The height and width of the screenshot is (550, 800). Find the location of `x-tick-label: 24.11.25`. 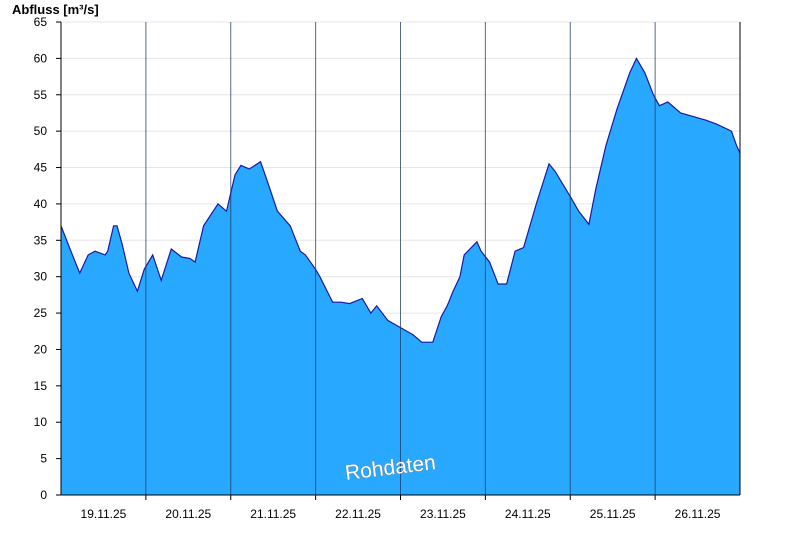

x-tick-label: 24.11.25 is located at coordinates (528, 514).